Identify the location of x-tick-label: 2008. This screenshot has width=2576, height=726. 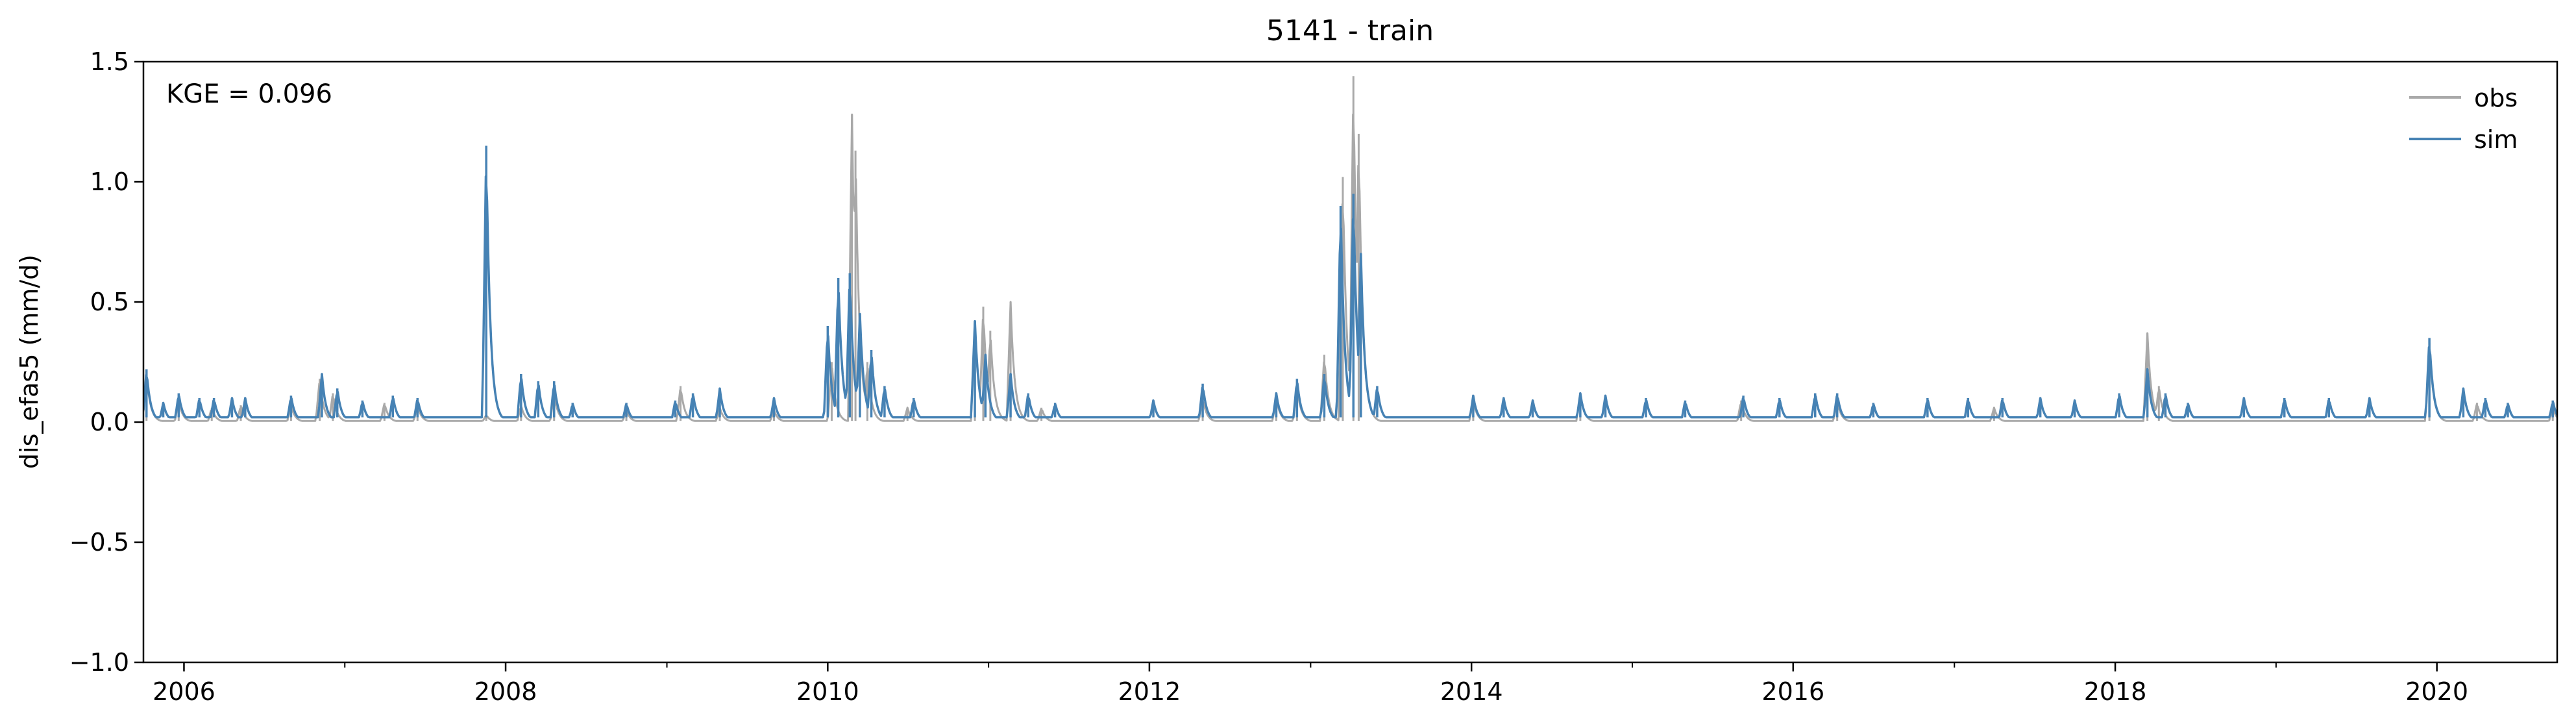
(505, 691).